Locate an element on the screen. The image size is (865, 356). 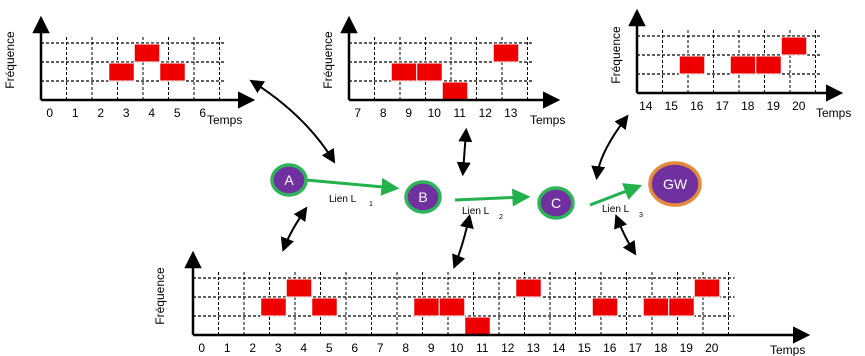
connector-b-combined is located at coordinates (463, 241).